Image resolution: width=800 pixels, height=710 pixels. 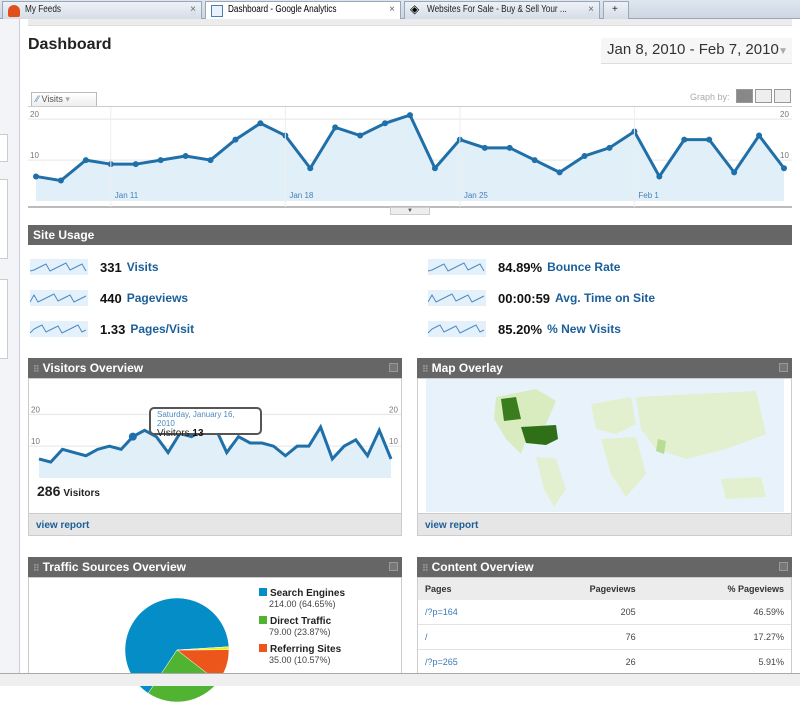 I want to click on content-overview-header: ⠿ Content Overview, so click(x=604, y=567).